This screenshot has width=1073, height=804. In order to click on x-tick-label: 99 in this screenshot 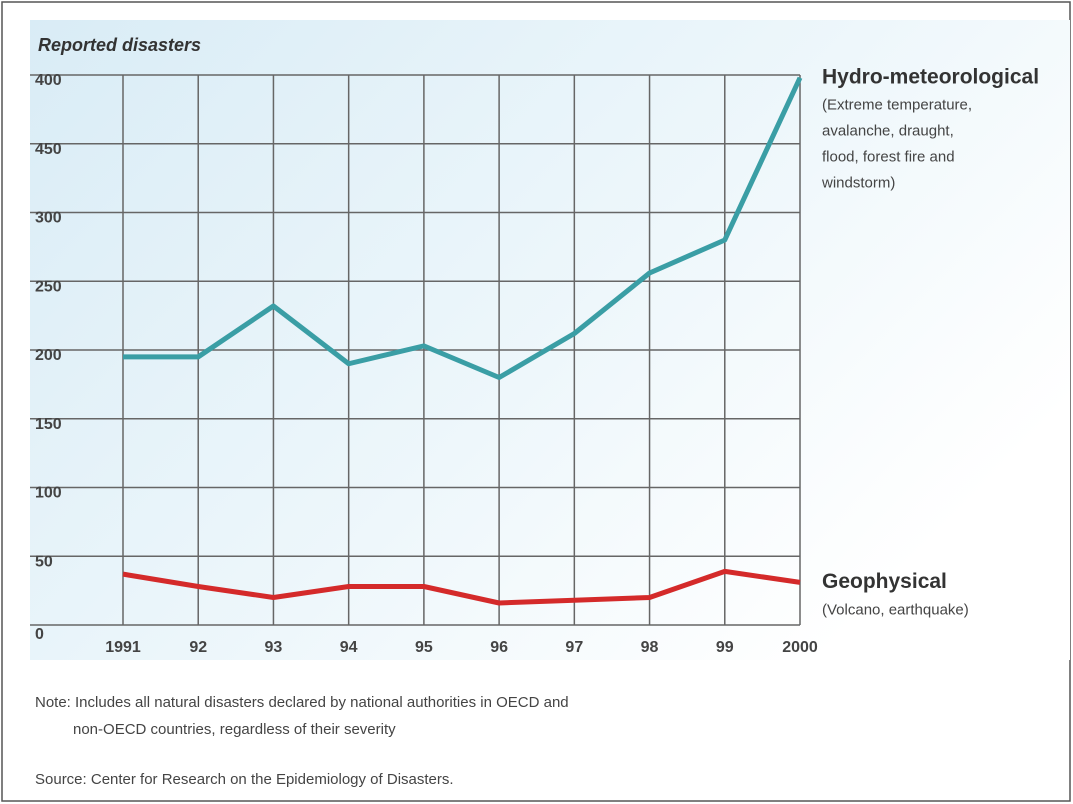, I will do `click(725, 647)`.